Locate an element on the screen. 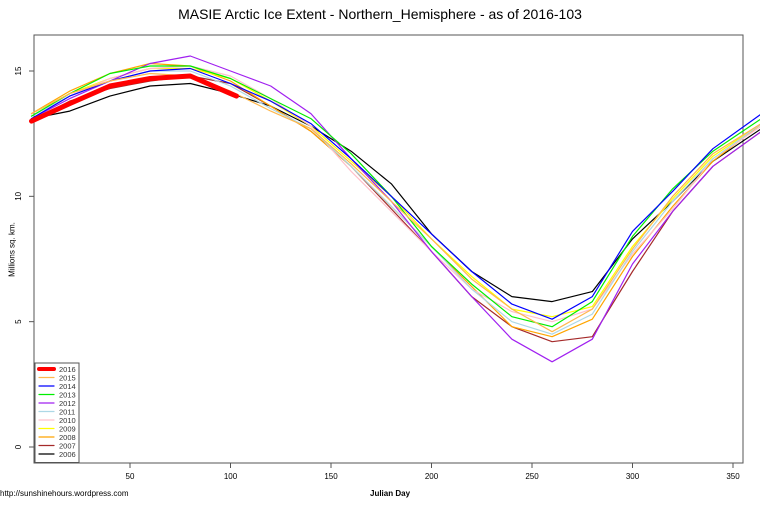 The width and height of the screenshot is (760, 506). y-tick-label: 5 is located at coordinates (18, 321).